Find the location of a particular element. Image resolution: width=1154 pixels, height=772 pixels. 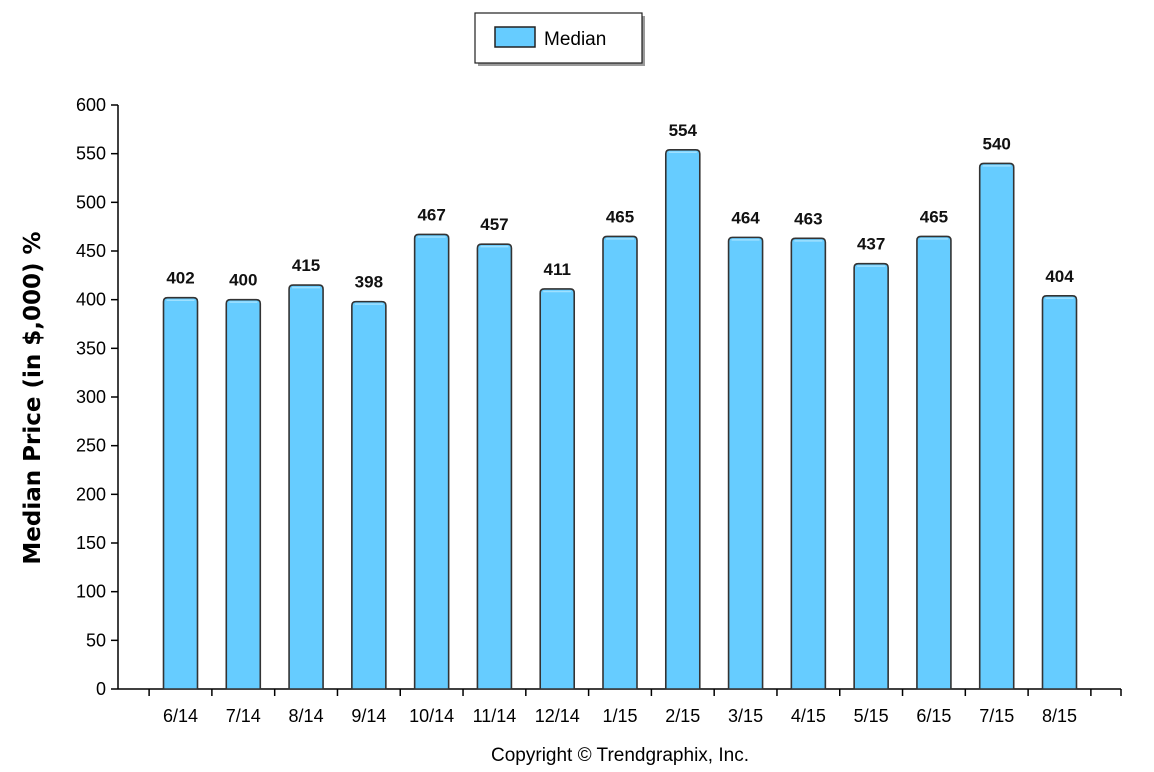

bar-11/14 is located at coordinates (494, 466).